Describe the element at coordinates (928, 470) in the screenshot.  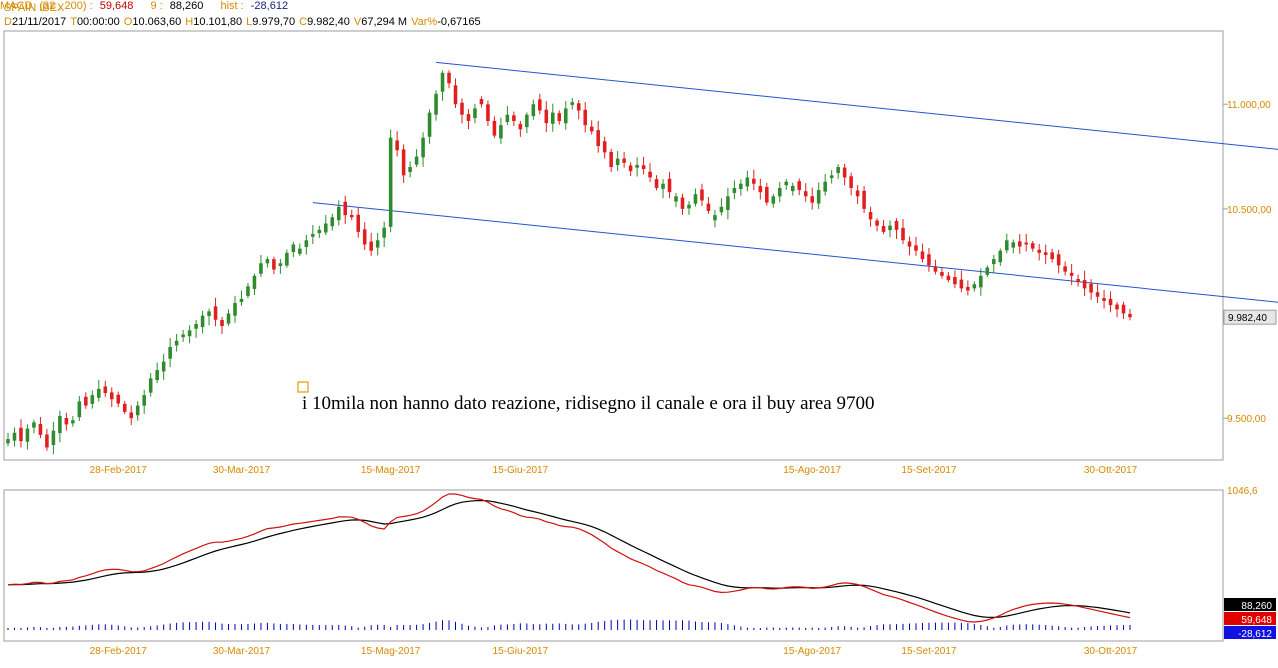
I see `x-tick-label: 15-Set-2017` at that location.